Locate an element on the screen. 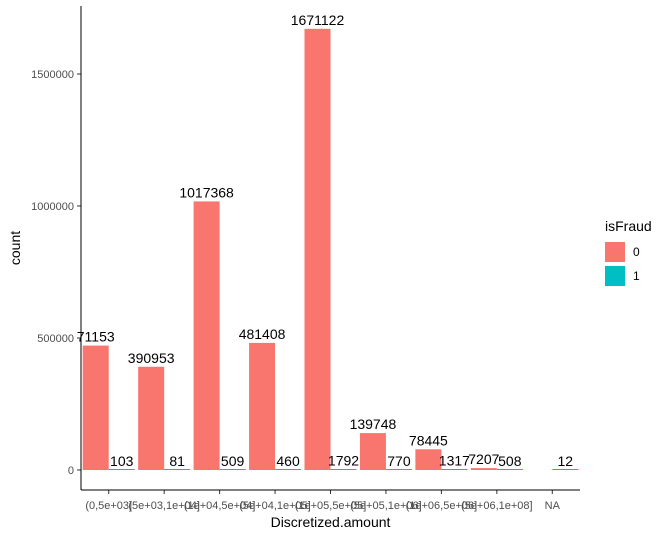 This screenshot has width=669, height=537. x-tick-label-4: (1e+05,5e+05] is located at coordinates (331, 506).